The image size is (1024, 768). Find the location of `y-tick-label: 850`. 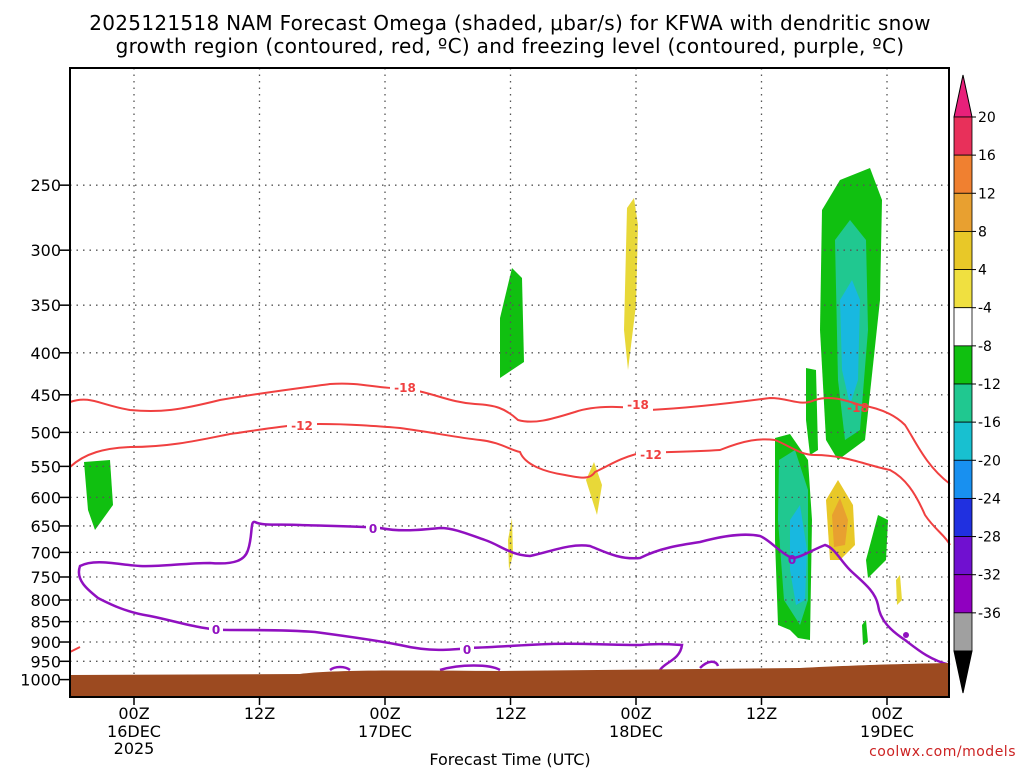

y-tick-label: 850 is located at coordinates (45, 622).